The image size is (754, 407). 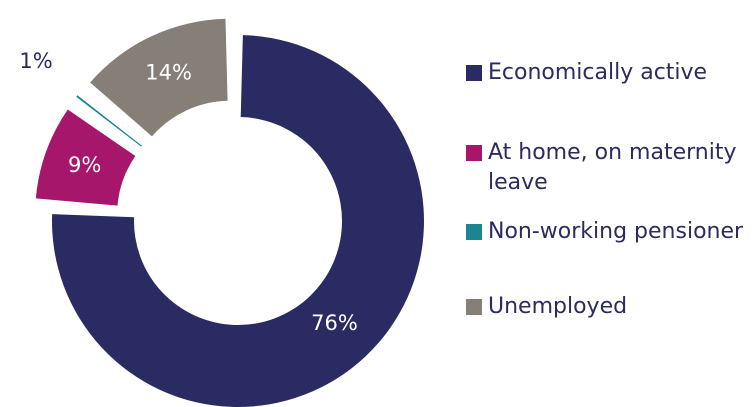 I want to click on data-label-14: 14%, so click(x=168, y=73).